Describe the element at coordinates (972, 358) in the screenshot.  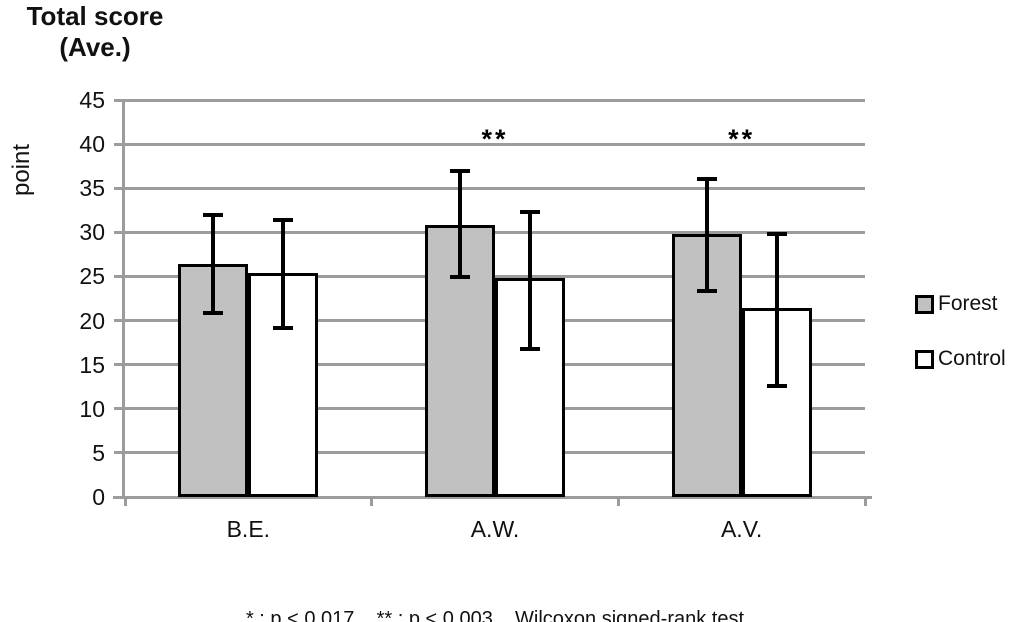
I see `legend-label: Control` at that location.